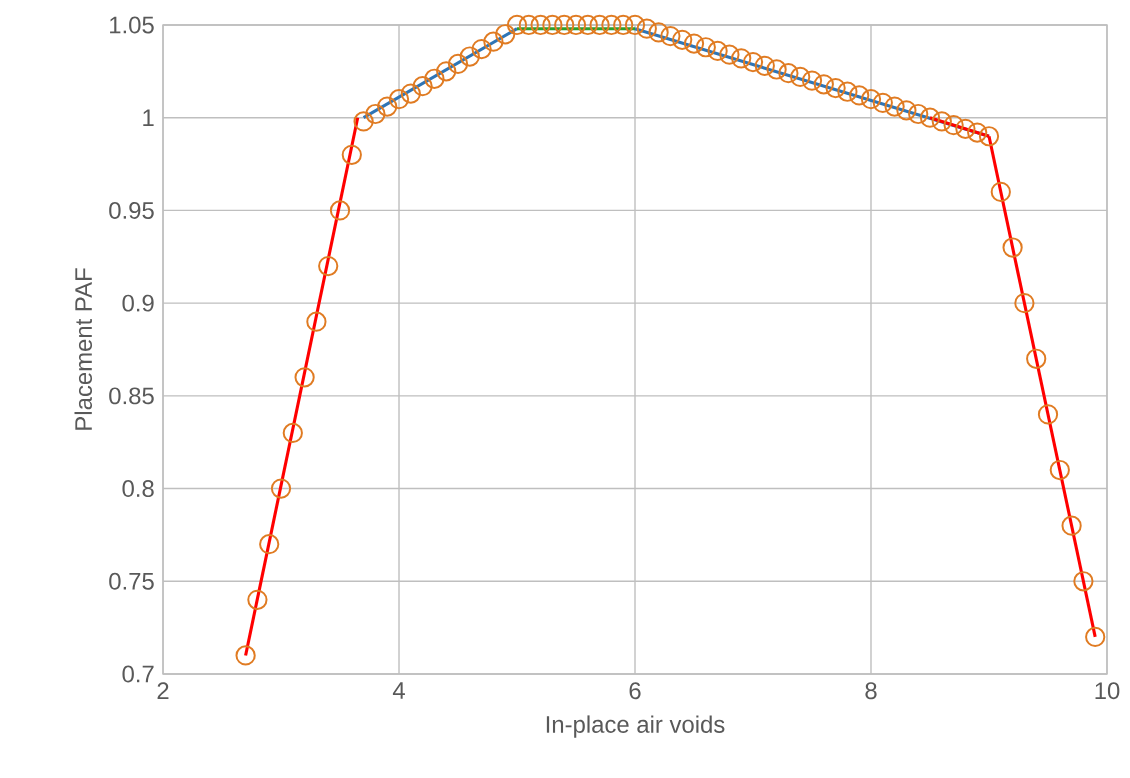 This screenshot has height=778, width=1130. What do you see at coordinates (148, 117) in the screenshot?
I see `y-tick-label: 1` at bounding box center [148, 117].